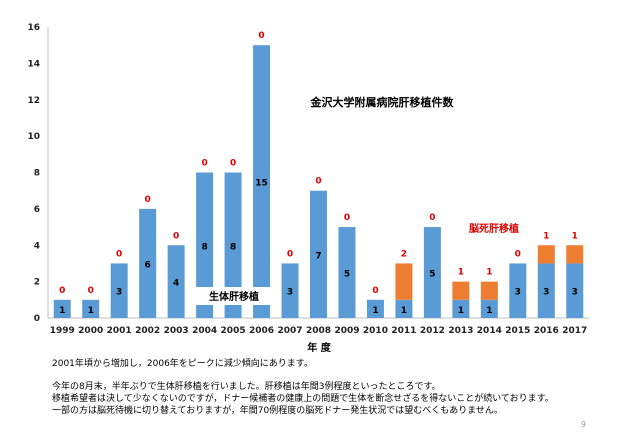 The image size is (632, 447). I want to click on data-label-brain-death: 2, so click(404, 254).